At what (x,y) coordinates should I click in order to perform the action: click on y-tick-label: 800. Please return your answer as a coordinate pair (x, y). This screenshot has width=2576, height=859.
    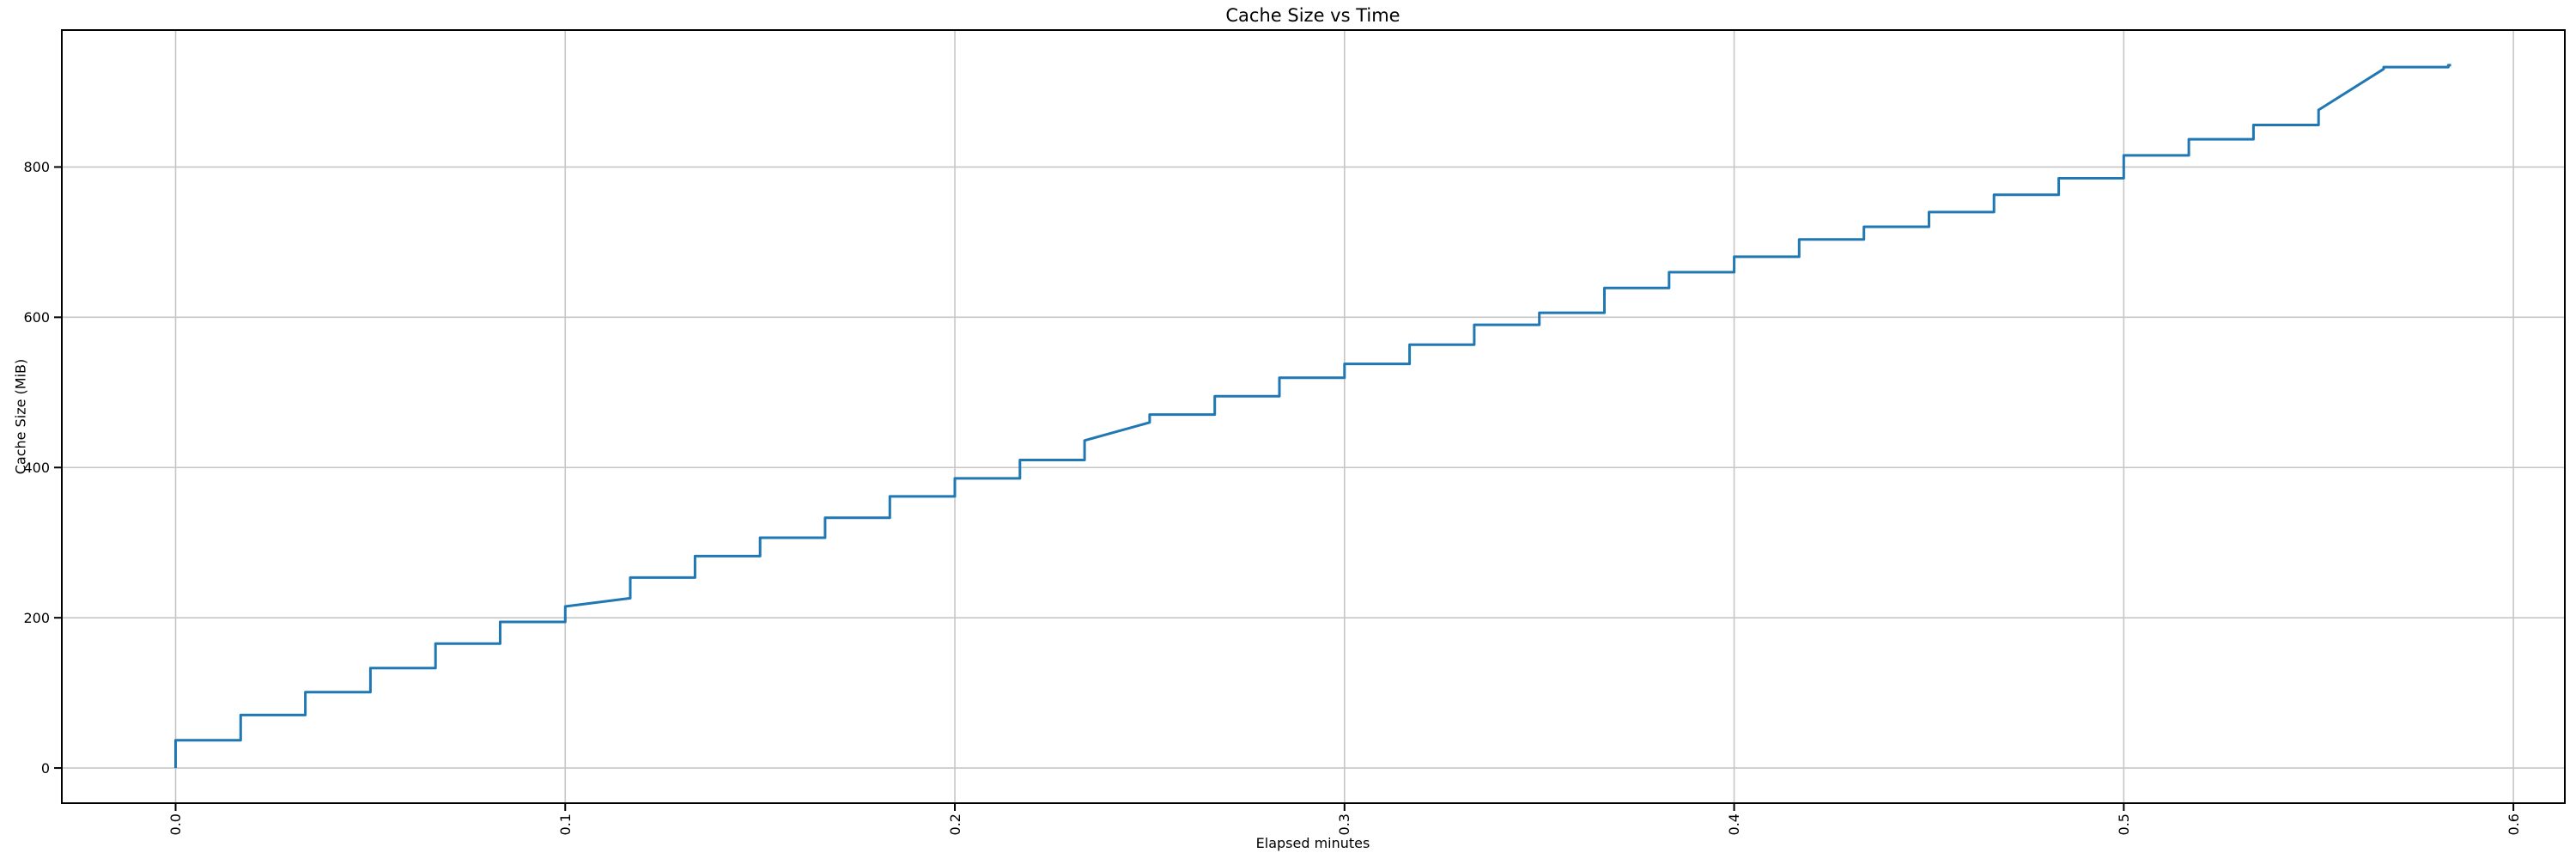
    Looking at the image, I should click on (36, 167).